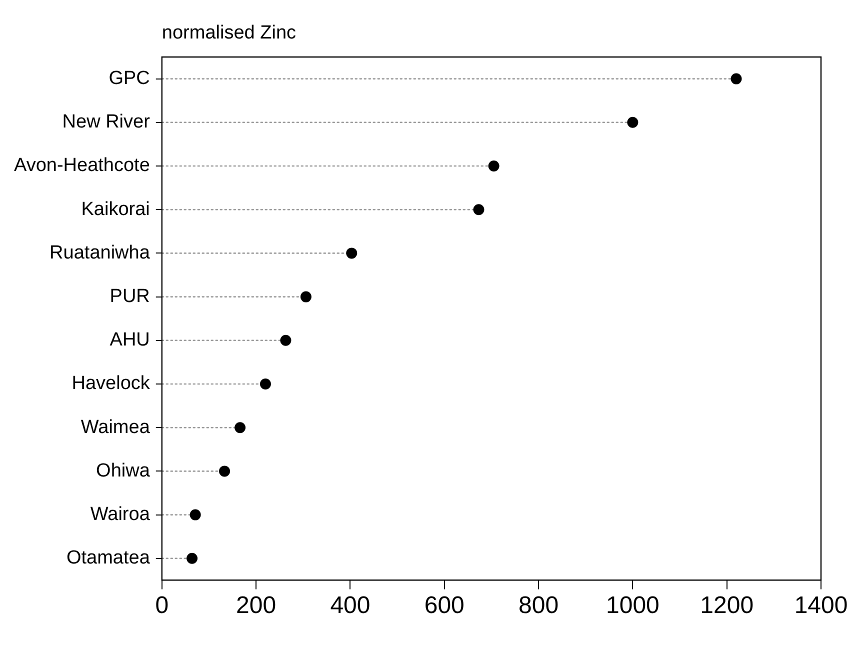  What do you see at coordinates (82, 165) in the screenshot?
I see `y-tick-label: Avon-Heathcote` at bounding box center [82, 165].